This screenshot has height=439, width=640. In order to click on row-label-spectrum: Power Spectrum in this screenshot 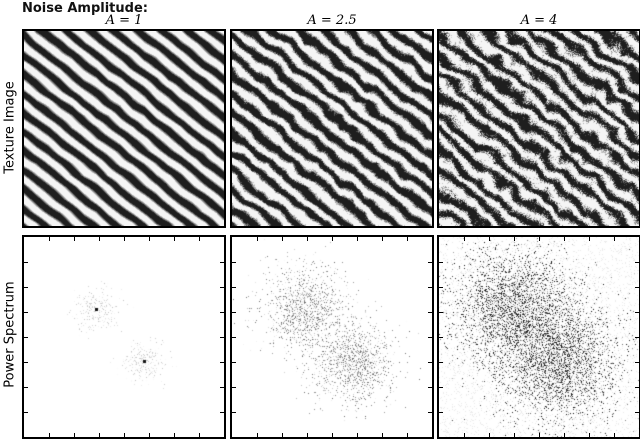, I will do `click(10, 334)`.